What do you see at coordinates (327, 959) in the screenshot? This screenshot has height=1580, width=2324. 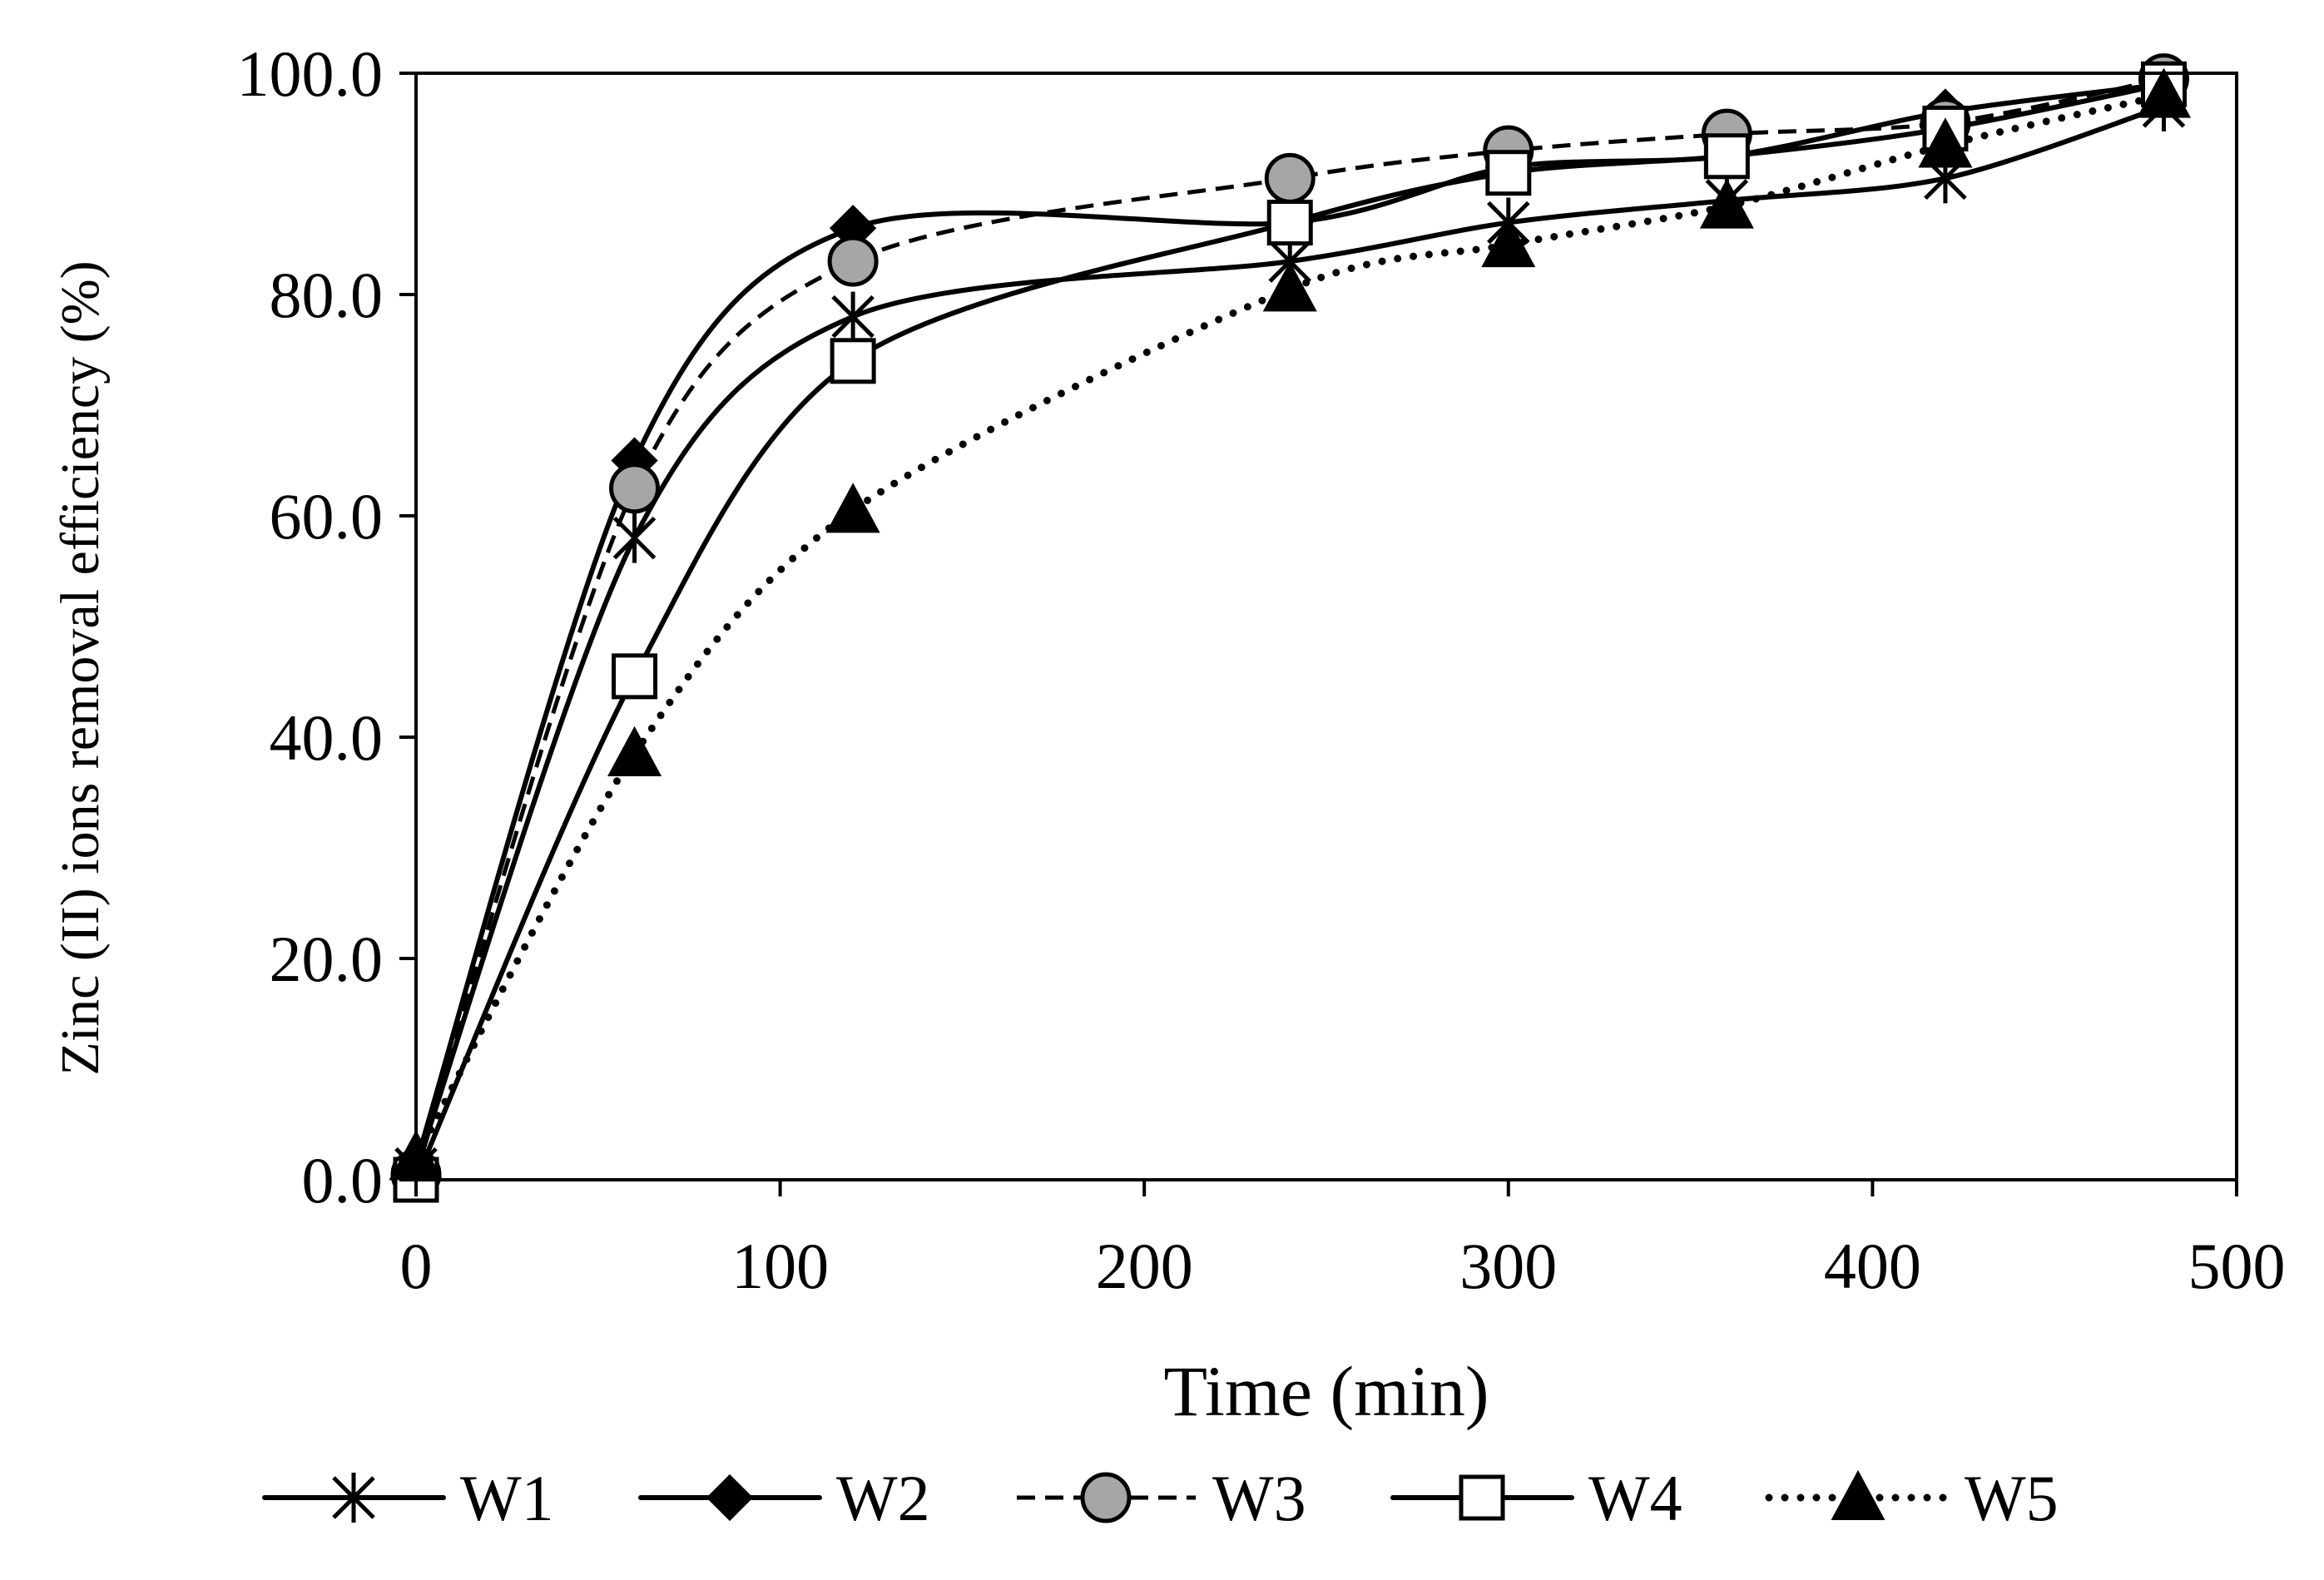 I see `y-tick-label: 20.0` at bounding box center [327, 959].